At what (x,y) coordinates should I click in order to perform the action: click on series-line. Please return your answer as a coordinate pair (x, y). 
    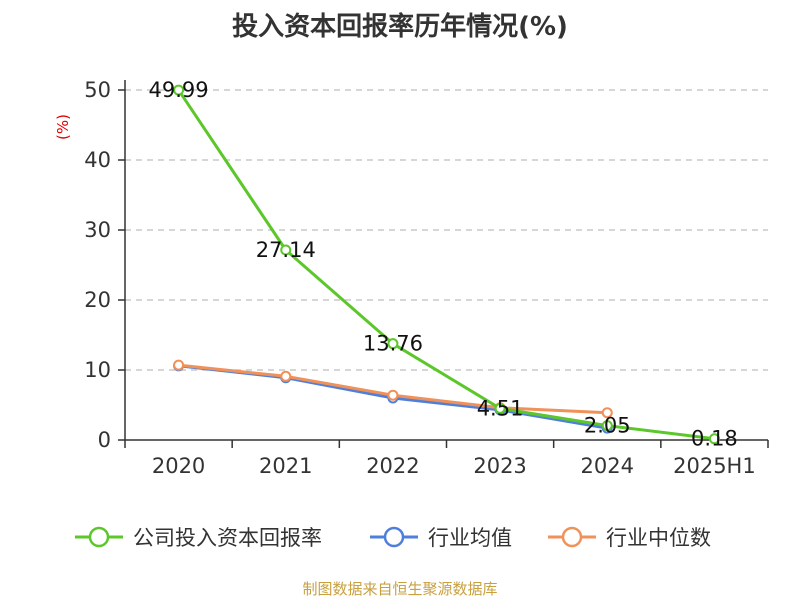
    Looking at the image, I should click on (393, 389).